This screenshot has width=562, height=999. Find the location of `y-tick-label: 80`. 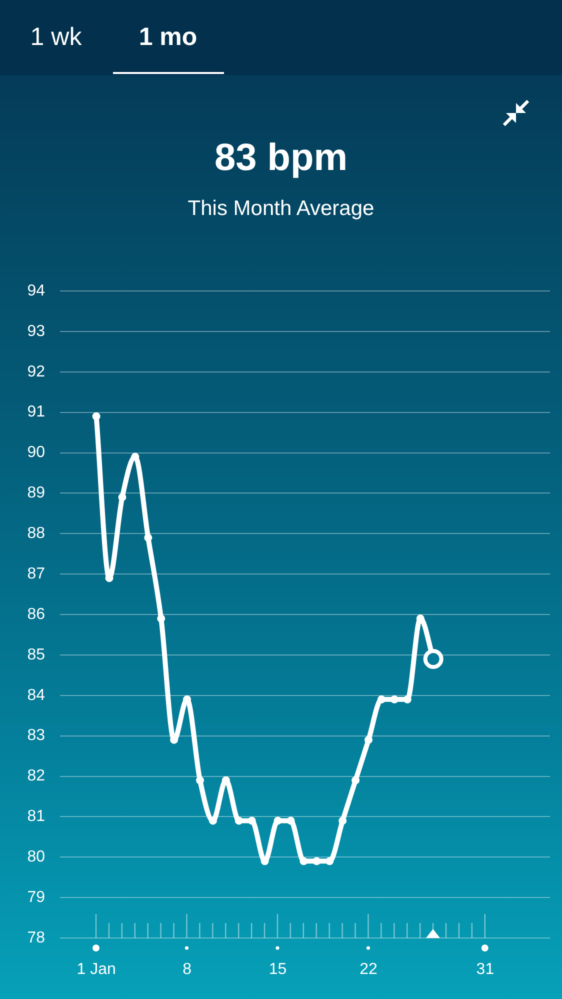

y-tick-label: 80 is located at coordinates (36, 857).